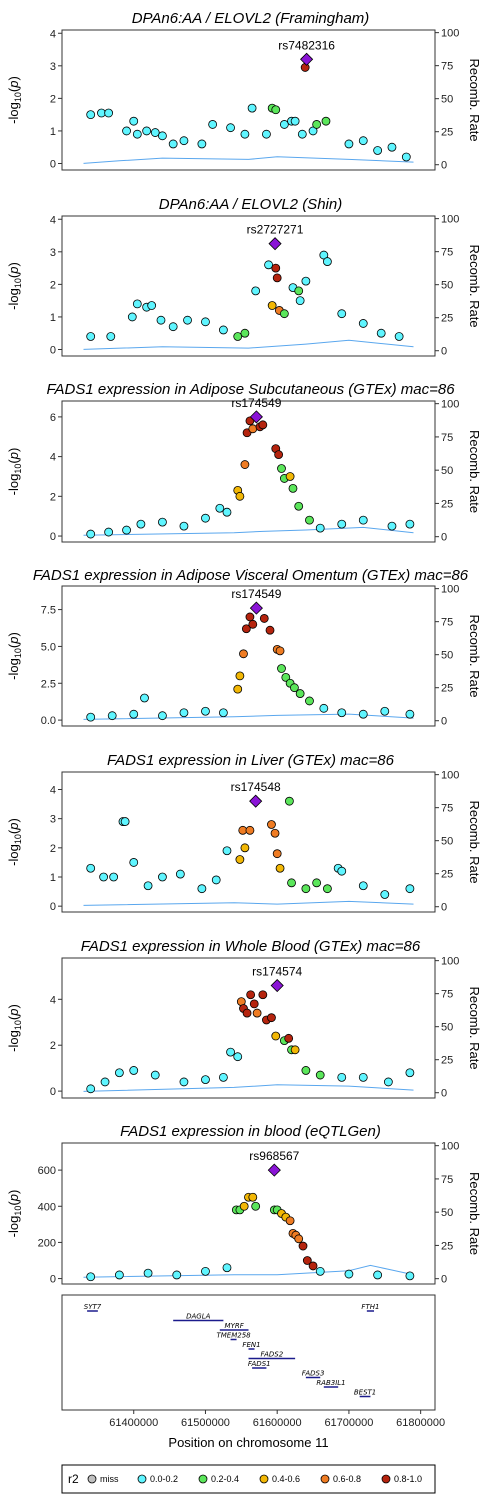 The height and width of the screenshot is (1500, 500). What do you see at coordinates (47, 1207) in the screenshot?
I see `y-tick-label: 400` at bounding box center [47, 1207].